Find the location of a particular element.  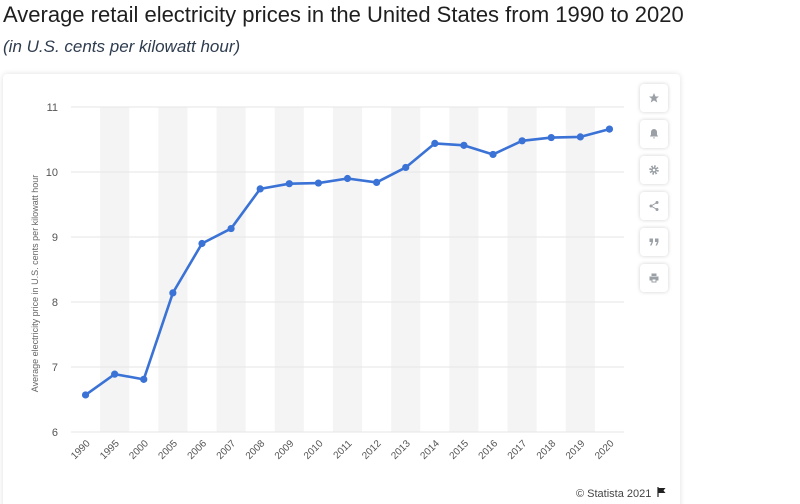

x-tick-label: 2008 is located at coordinates (256, 450).